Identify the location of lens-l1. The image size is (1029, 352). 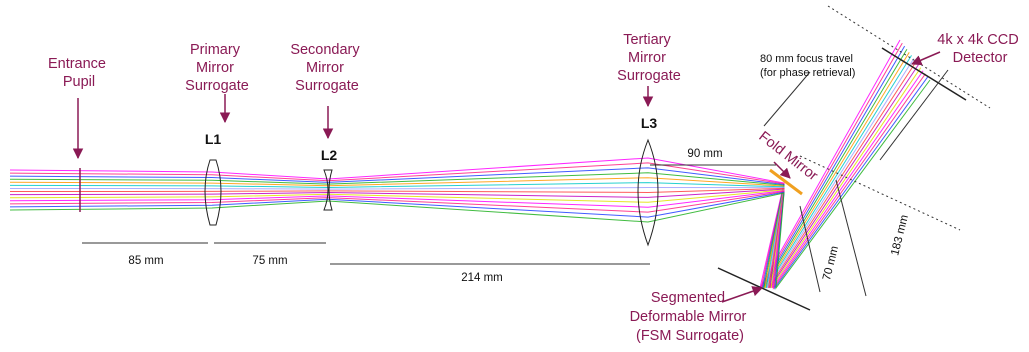
(213, 192).